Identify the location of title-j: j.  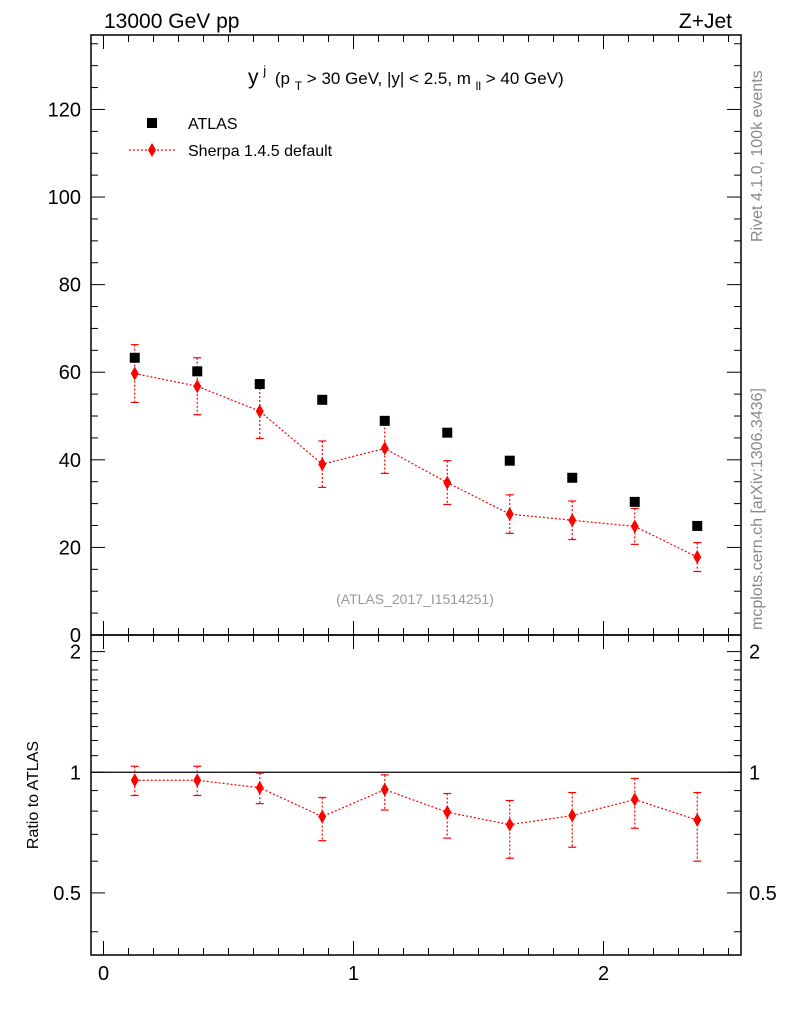
(264, 70).